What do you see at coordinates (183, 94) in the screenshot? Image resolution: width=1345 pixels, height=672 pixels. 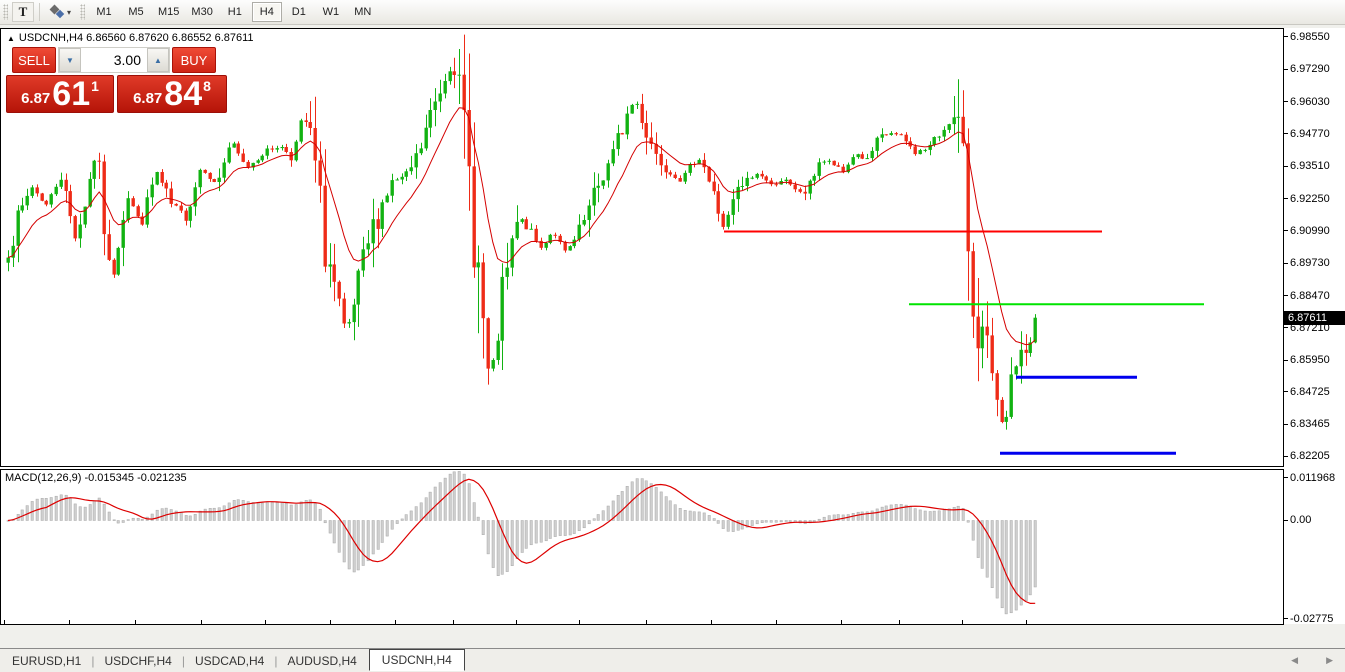 I see `buy-price-main: 84` at bounding box center [183, 94].